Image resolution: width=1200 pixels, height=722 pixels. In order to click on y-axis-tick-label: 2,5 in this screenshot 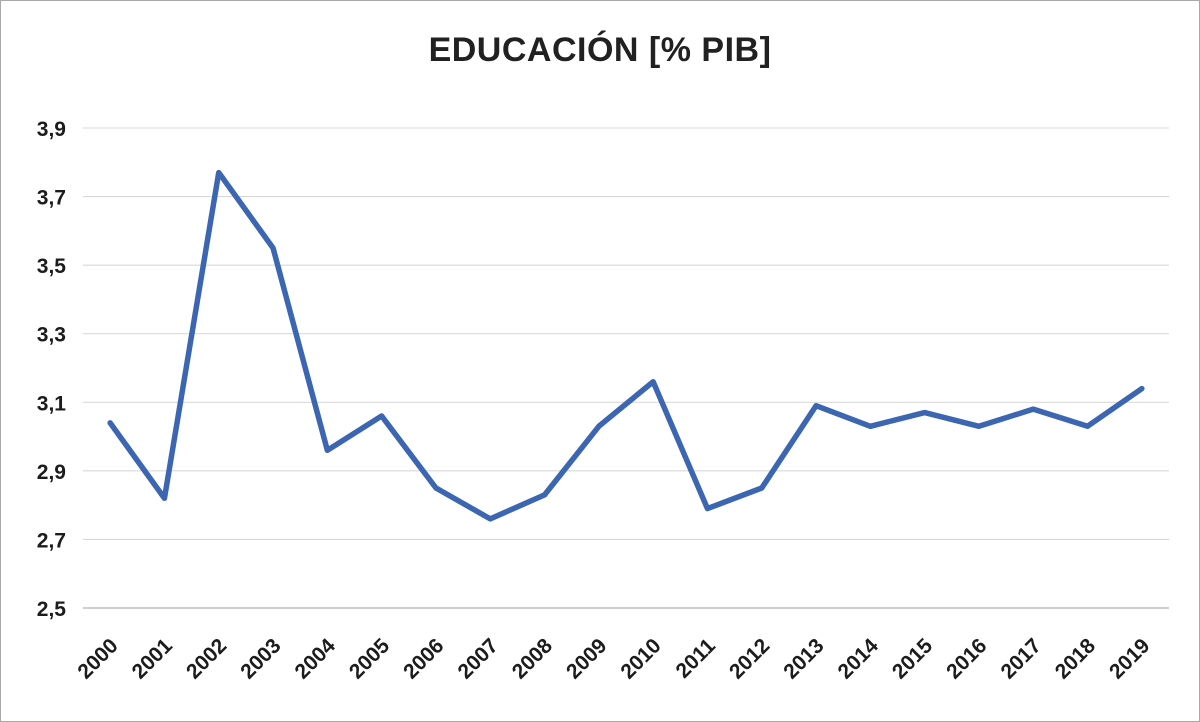, I will do `click(52, 609)`.